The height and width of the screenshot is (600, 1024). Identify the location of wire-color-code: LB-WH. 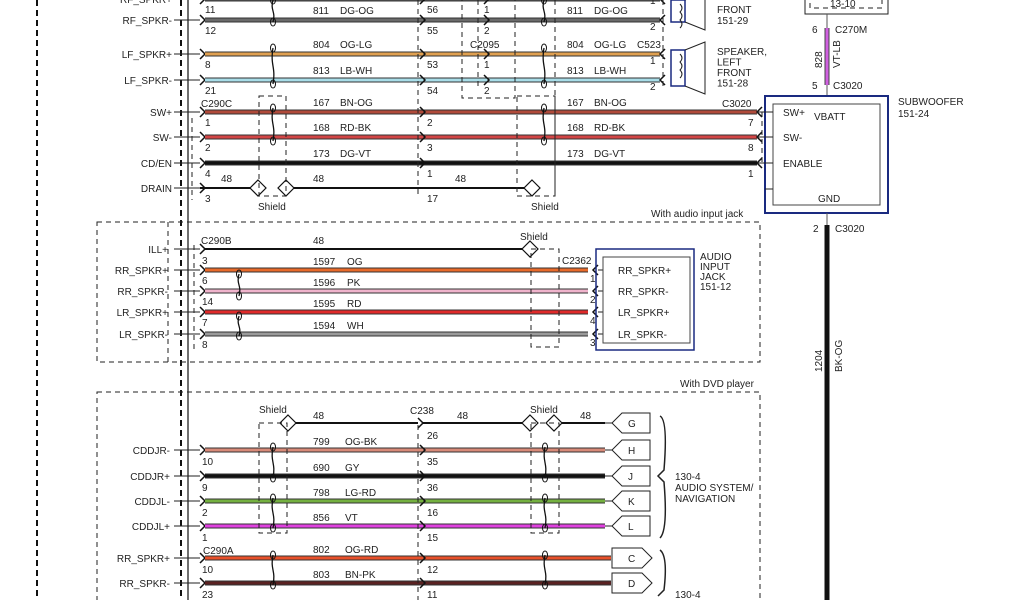
(356, 71).